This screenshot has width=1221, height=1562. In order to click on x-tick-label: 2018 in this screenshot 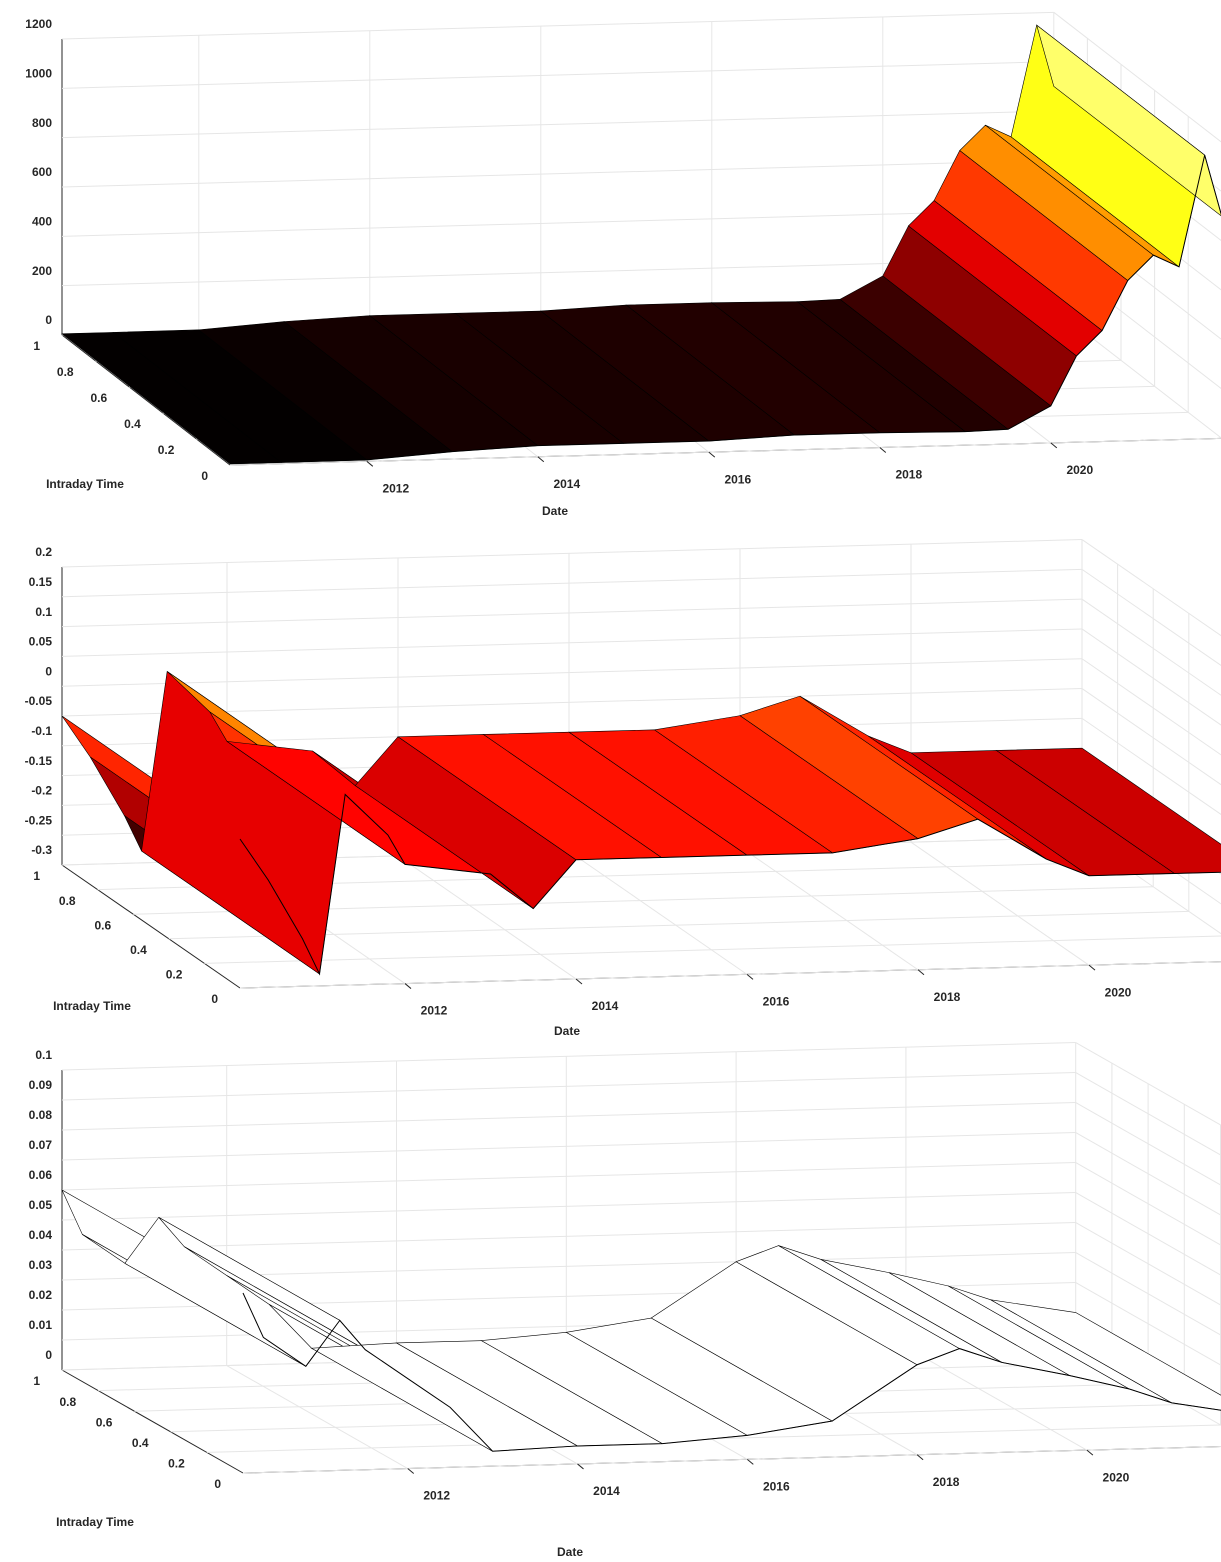, I will do `click(947, 997)`.